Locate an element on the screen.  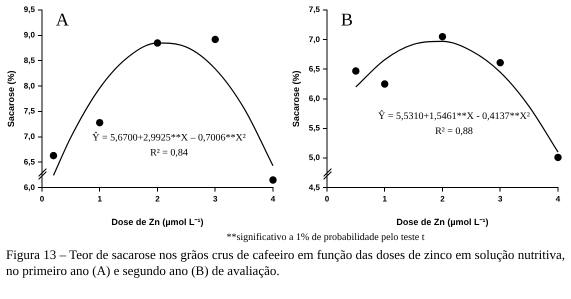
y-tick-label: 4,5 is located at coordinates (314, 187).